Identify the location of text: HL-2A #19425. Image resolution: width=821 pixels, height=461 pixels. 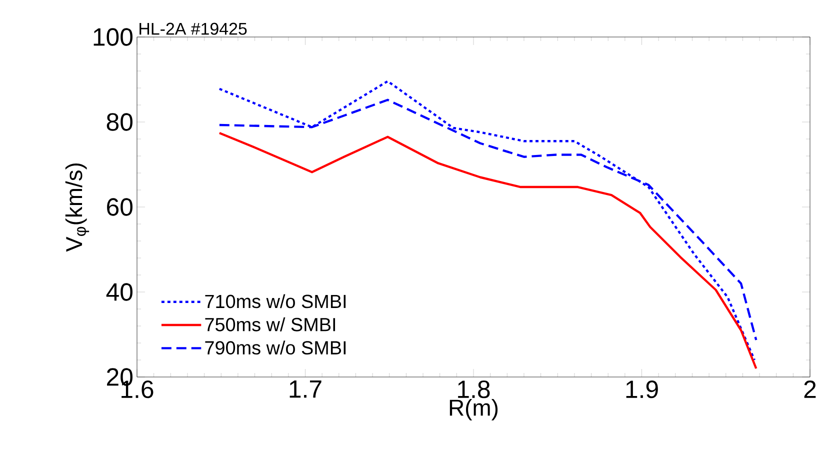
(193, 28).